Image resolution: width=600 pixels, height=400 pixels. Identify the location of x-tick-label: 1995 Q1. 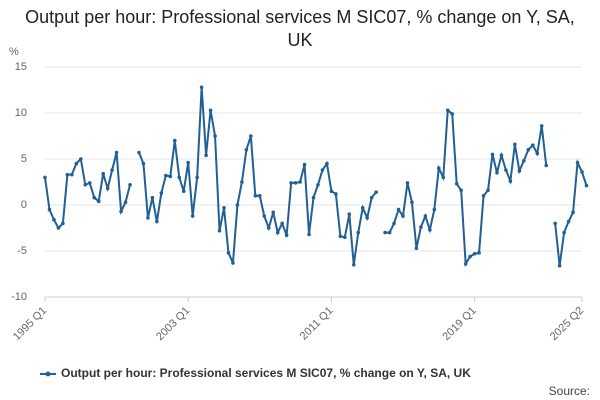
(30, 324).